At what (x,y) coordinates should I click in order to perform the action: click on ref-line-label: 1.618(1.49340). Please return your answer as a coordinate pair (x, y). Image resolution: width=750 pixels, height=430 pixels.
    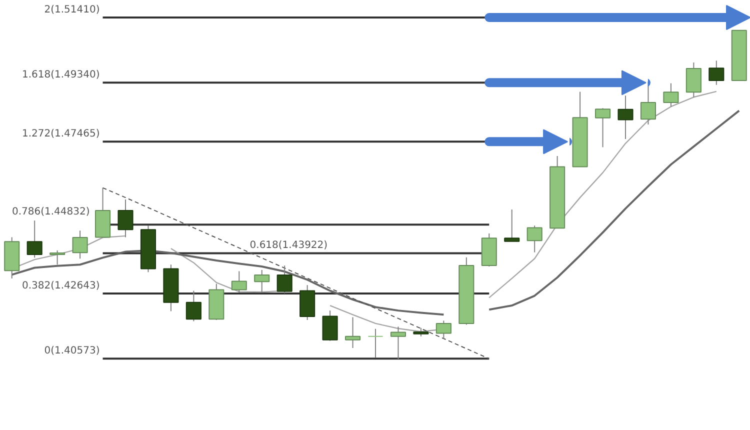
    Looking at the image, I should click on (61, 75).